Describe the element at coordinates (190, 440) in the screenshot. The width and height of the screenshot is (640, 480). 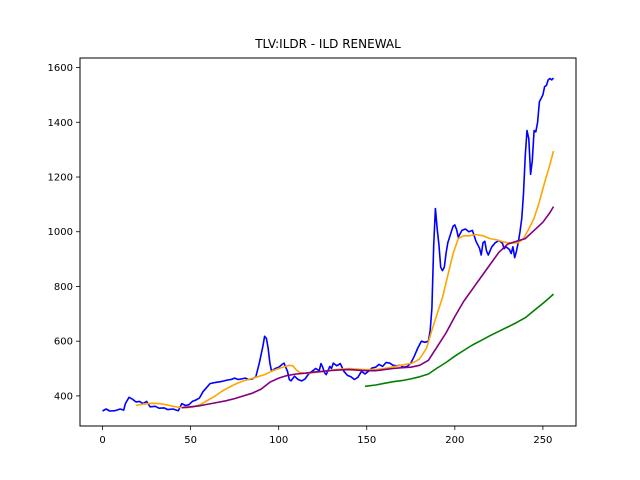
I see `x-tick-label: 50` at that location.